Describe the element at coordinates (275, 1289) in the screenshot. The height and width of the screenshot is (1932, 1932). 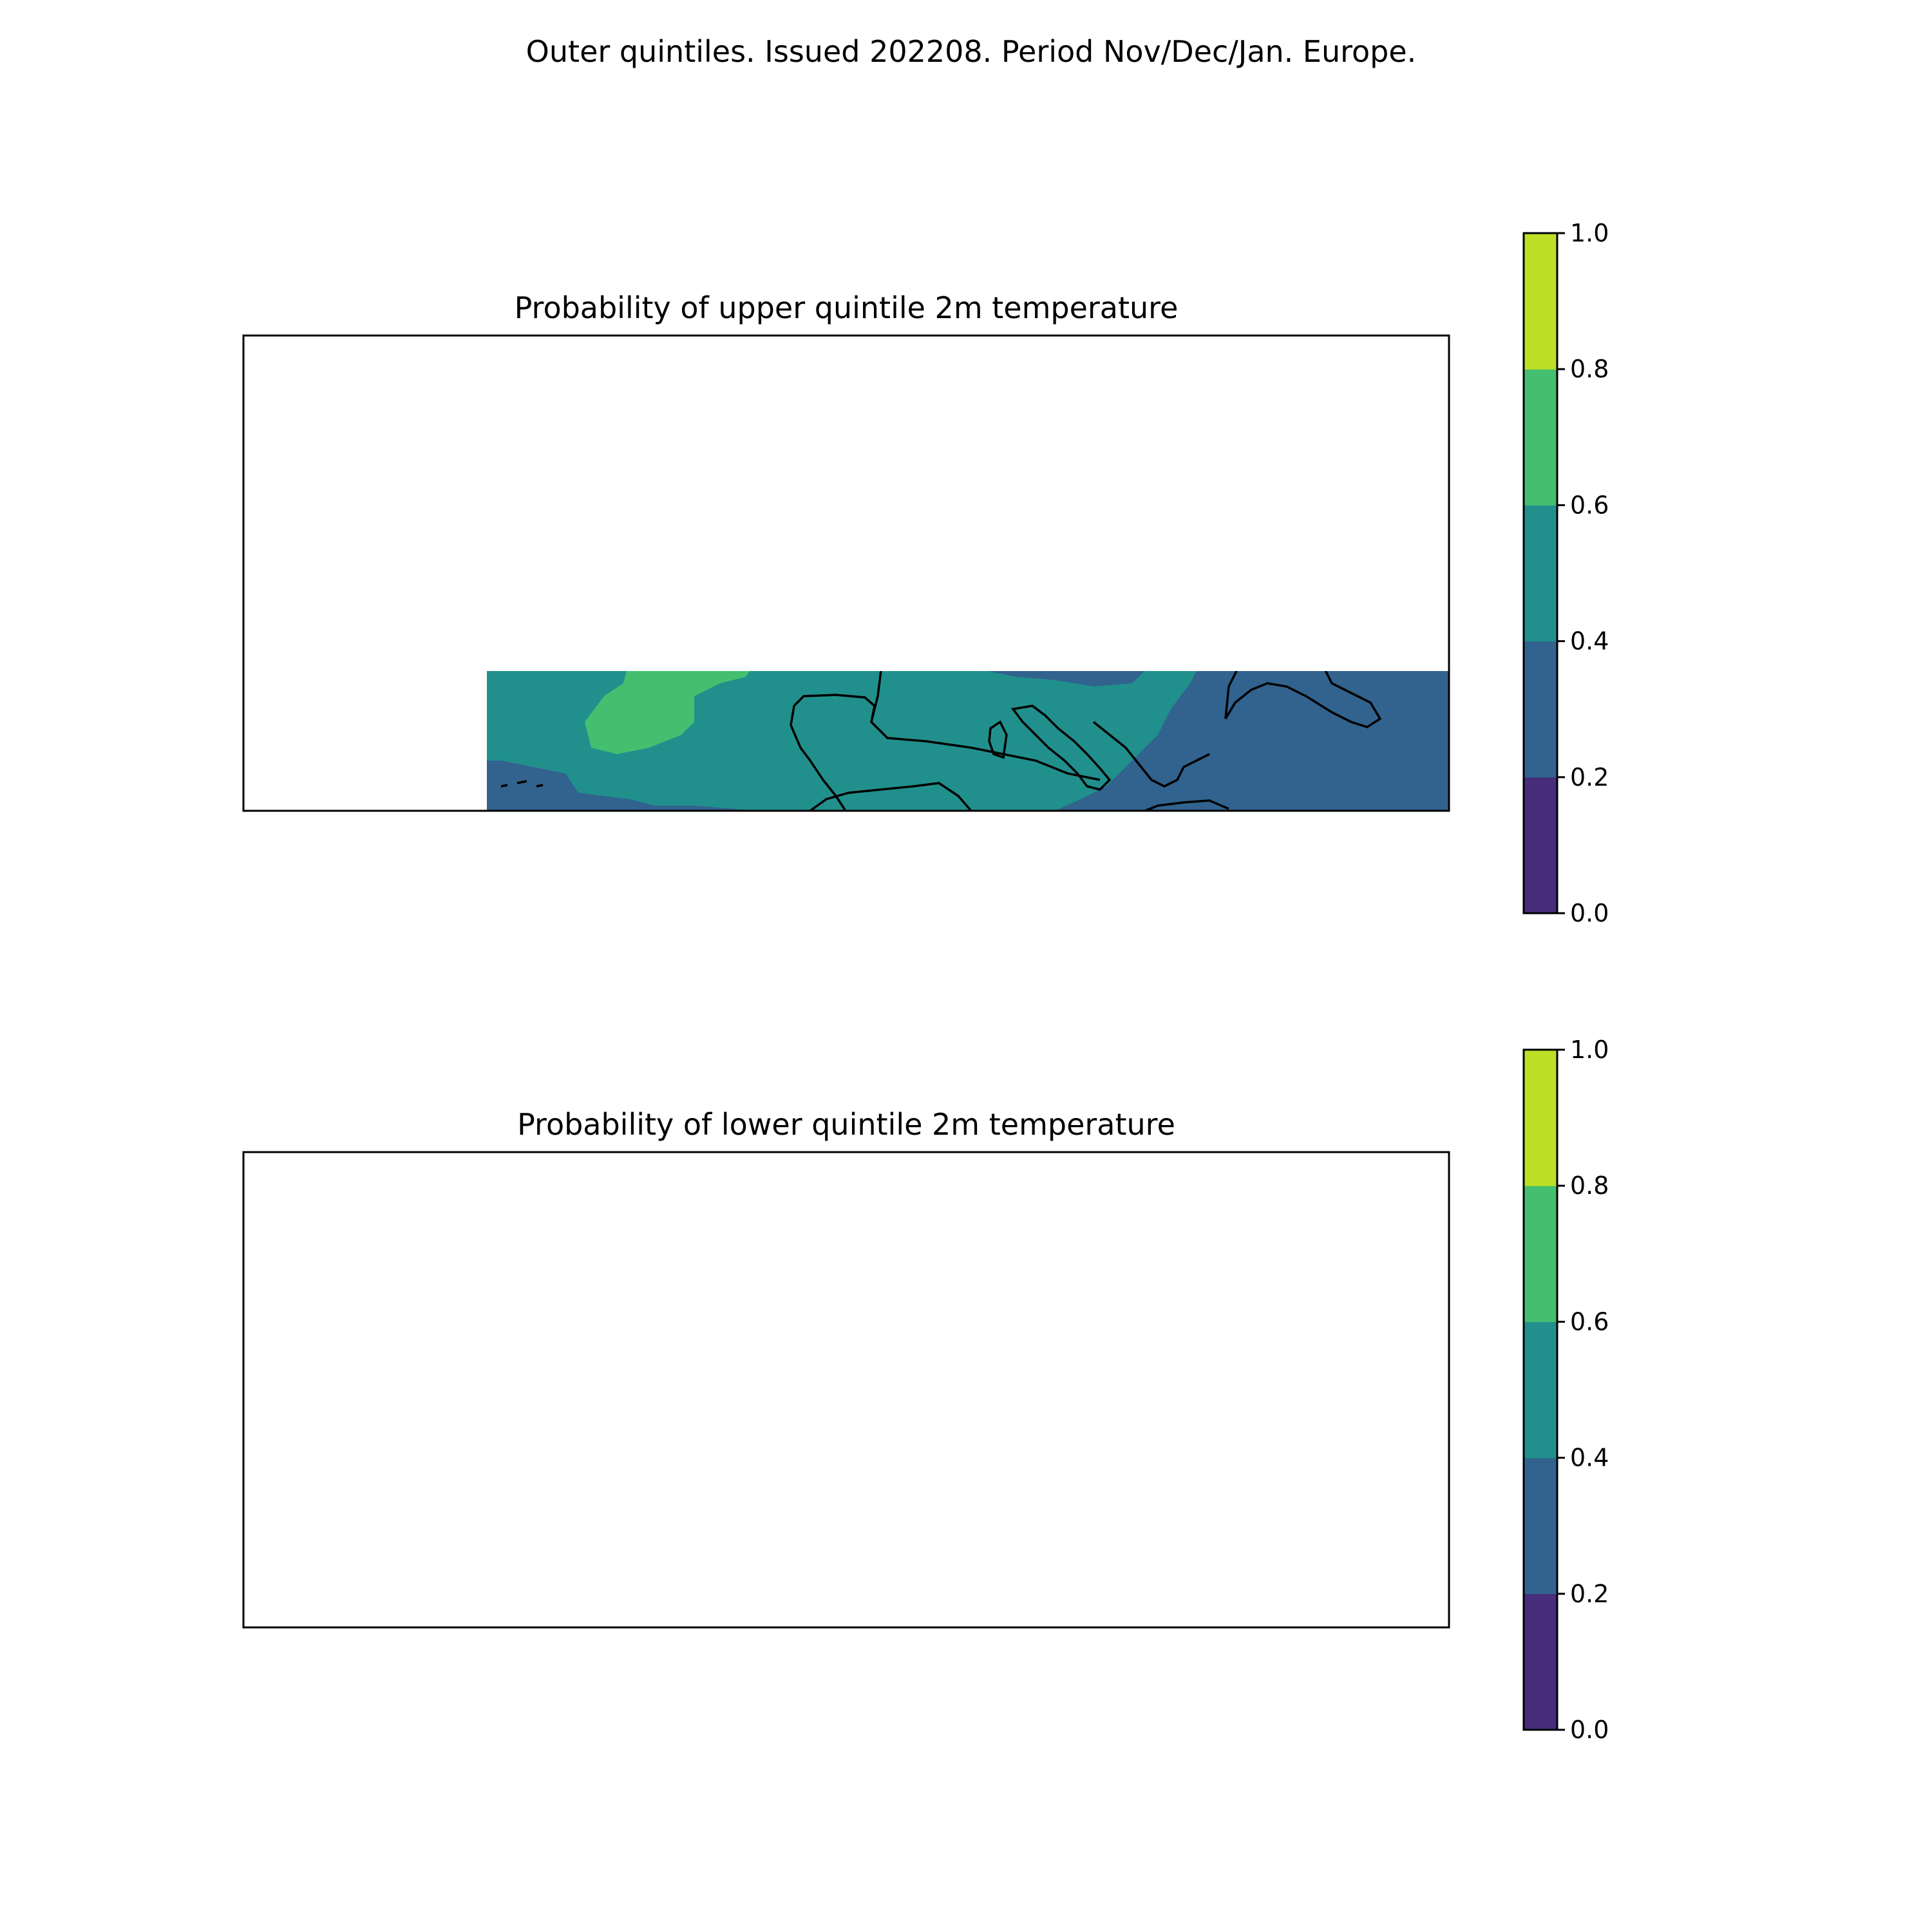
I see `region-greenland-coast-patch` at that location.